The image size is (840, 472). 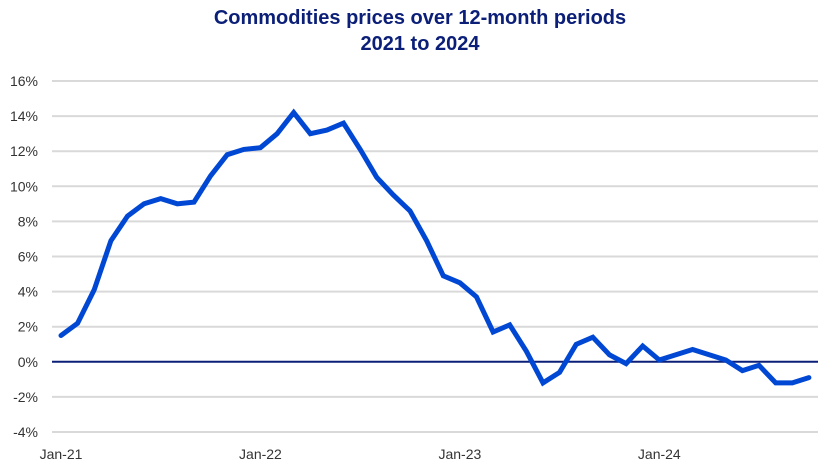 What do you see at coordinates (459, 454) in the screenshot?
I see `x-tick-label: Jan-23` at bounding box center [459, 454].